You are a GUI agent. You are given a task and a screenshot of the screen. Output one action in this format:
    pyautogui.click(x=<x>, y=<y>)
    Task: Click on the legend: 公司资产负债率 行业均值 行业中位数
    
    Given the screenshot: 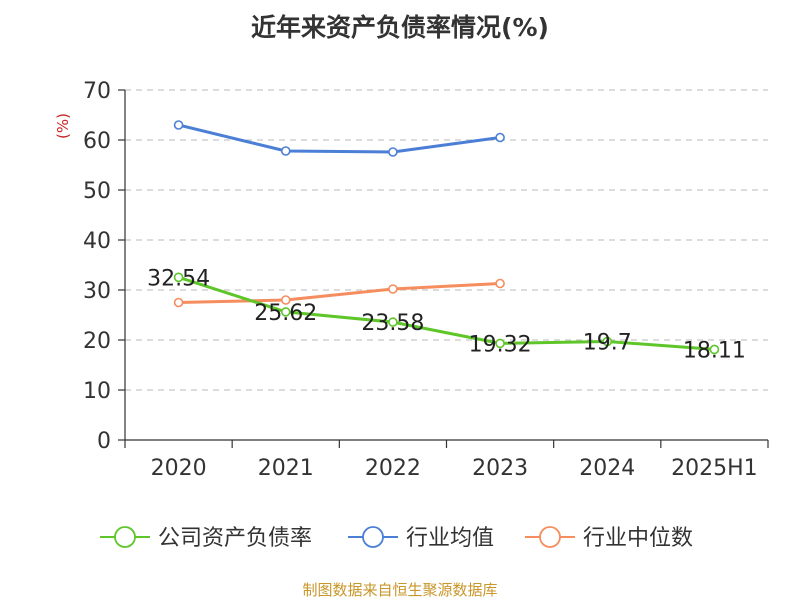 What is the action you would take?
    pyautogui.click(x=396, y=538)
    